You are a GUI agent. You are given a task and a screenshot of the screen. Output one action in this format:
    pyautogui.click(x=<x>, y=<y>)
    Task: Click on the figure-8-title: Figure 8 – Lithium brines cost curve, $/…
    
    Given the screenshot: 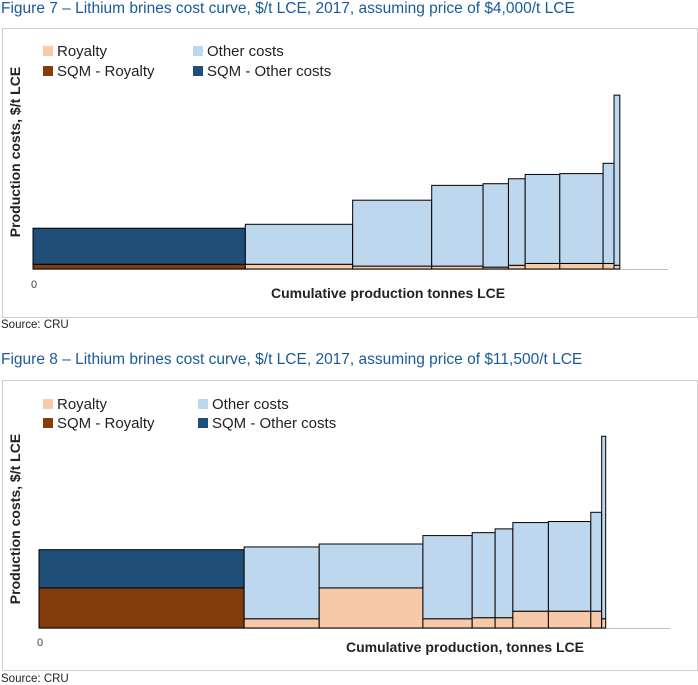 What is the action you would take?
    pyautogui.click(x=292, y=359)
    